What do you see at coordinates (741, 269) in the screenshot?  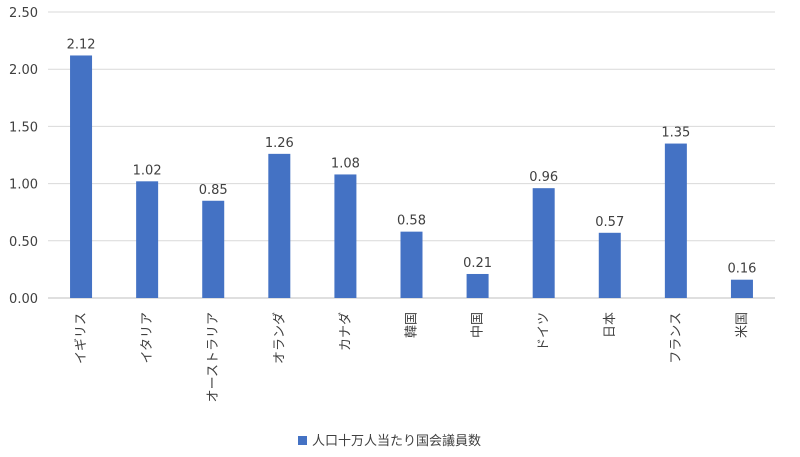 I see `data-label: 0.16` at bounding box center [741, 269].